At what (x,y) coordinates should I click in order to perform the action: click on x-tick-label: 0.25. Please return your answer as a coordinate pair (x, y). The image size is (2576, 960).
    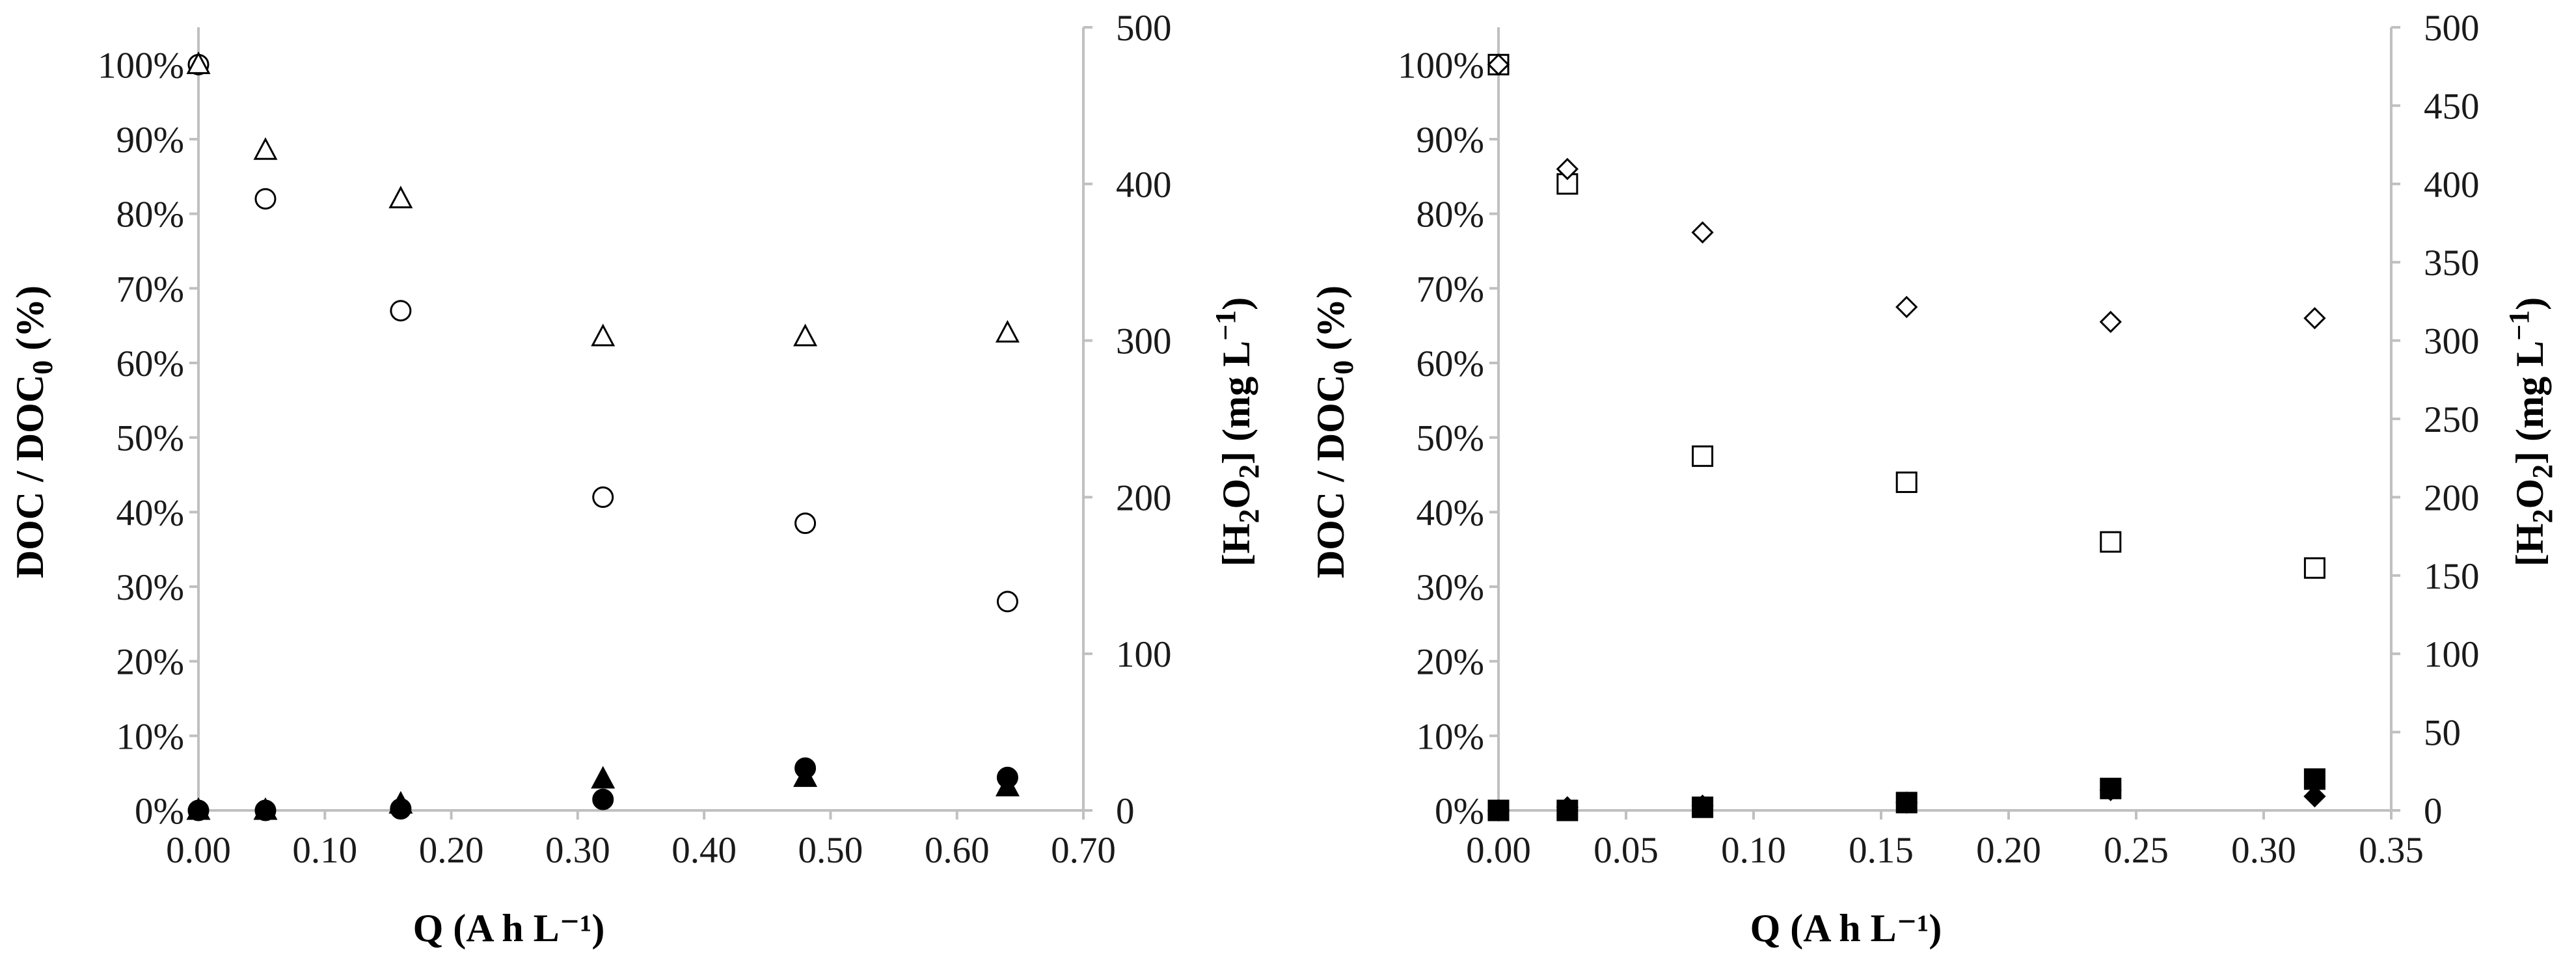
    Looking at the image, I should click on (2136, 851).